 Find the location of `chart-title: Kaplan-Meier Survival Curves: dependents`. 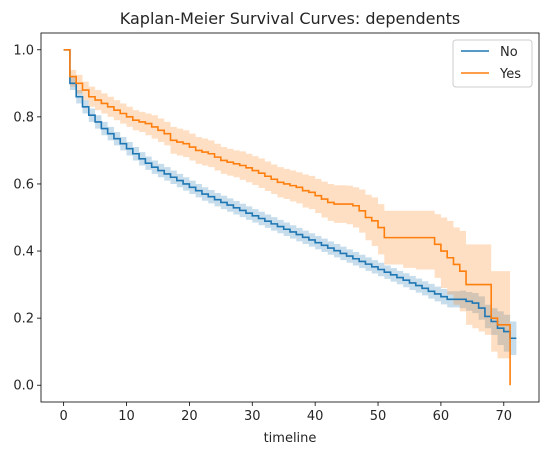

chart-title: Kaplan-Meier Survival Curves: dependents is located at coordinates (290, 18).